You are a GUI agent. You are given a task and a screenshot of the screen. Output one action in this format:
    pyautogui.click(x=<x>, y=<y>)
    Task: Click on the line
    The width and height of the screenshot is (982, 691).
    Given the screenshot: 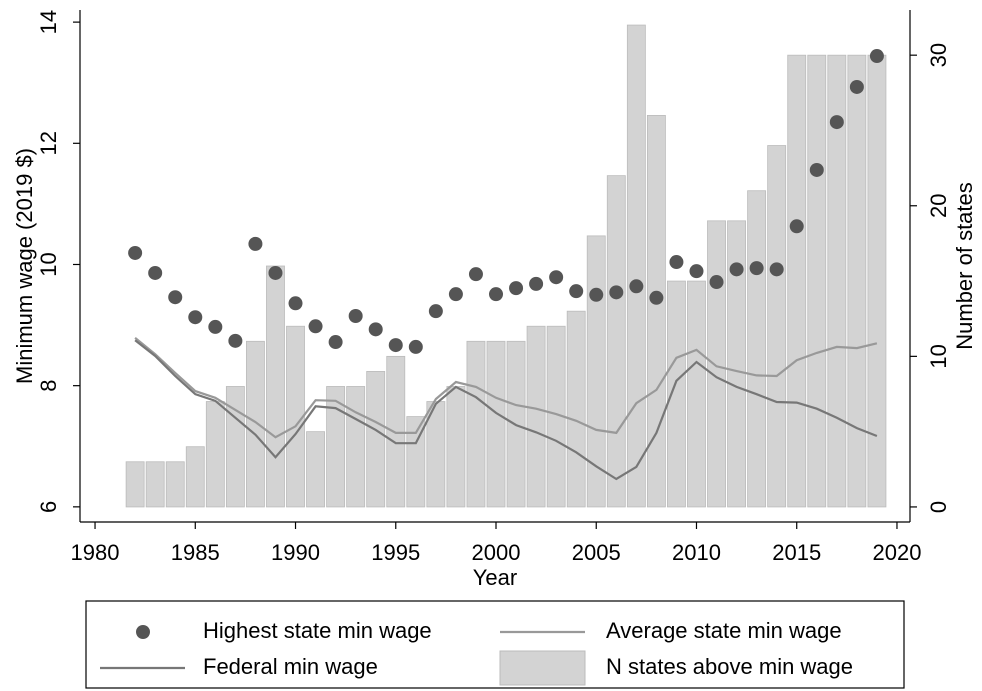 What is the action you would take?
    pyautogui.click(x=506, y=387)
    